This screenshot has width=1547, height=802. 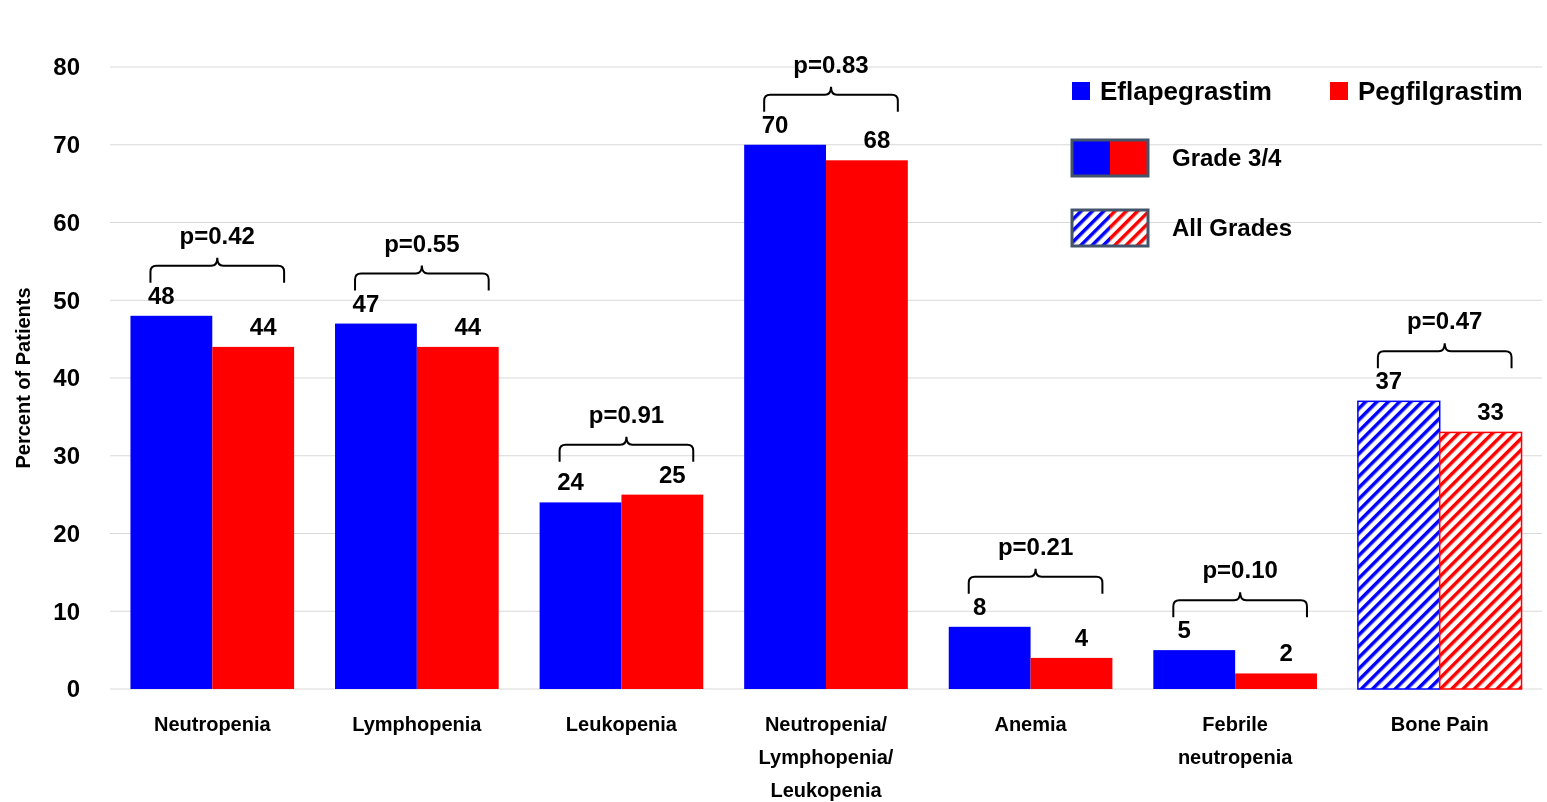 I want to click on data-label: 2, so click(x=1286, y=653).